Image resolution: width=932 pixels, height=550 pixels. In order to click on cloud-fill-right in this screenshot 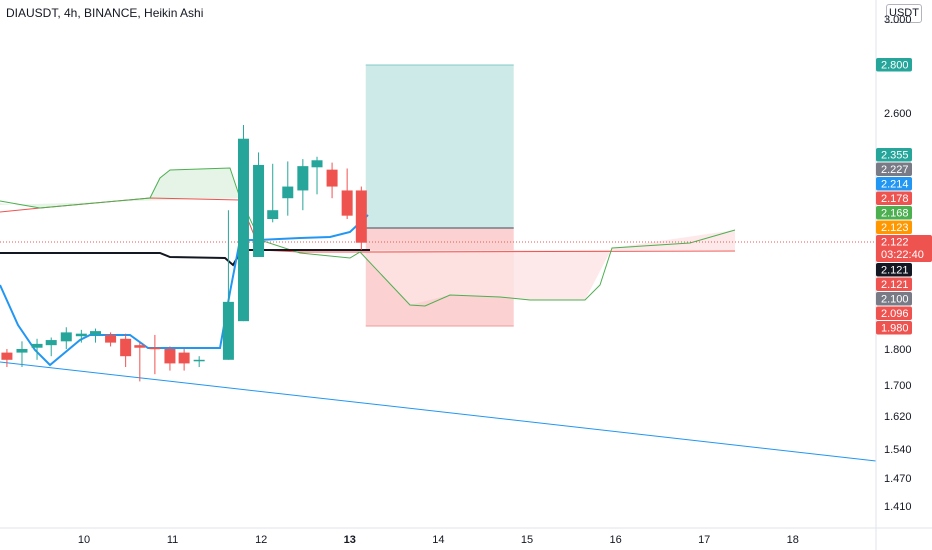, I will do `click(547, 267)`.